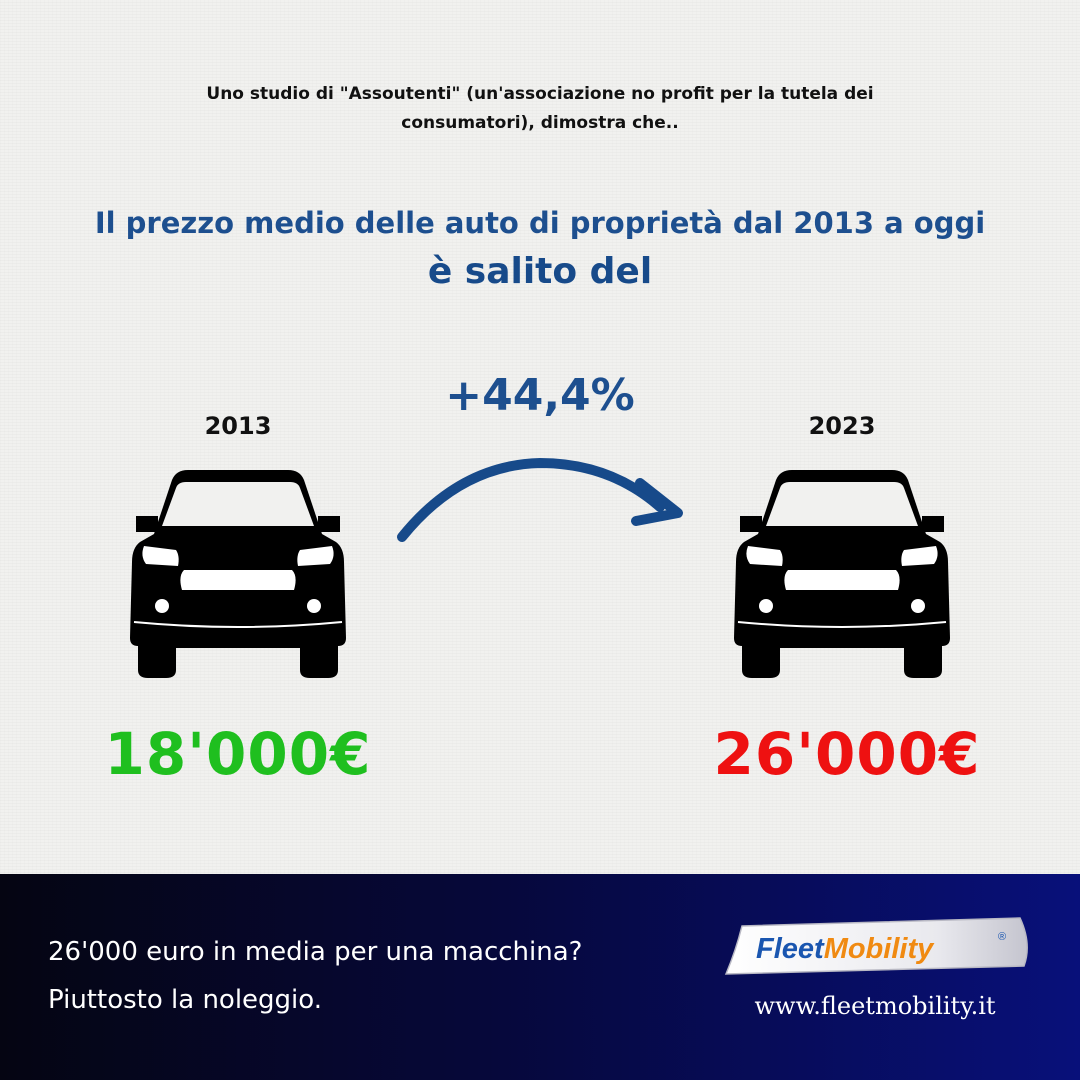 The image size is (1080, 1080). Describe the element at coordinates (847, 754) in the screenshot. I see `price-after: 26'000€` at that location.